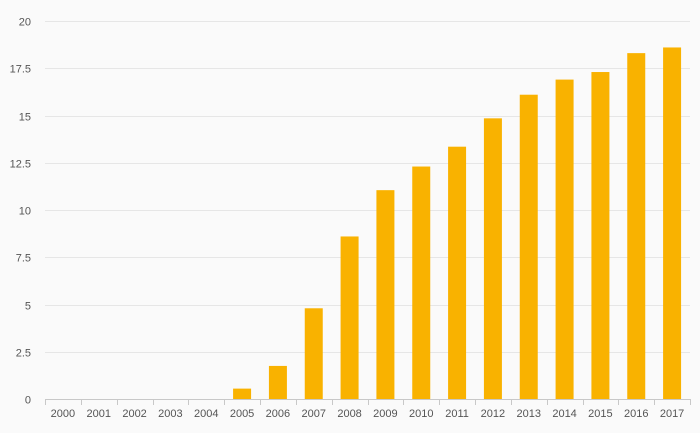  I want to click on y-axis-ticks: 0 2.5 5 7.5 10 12.5 15 17.5 20, so click(20, 212).